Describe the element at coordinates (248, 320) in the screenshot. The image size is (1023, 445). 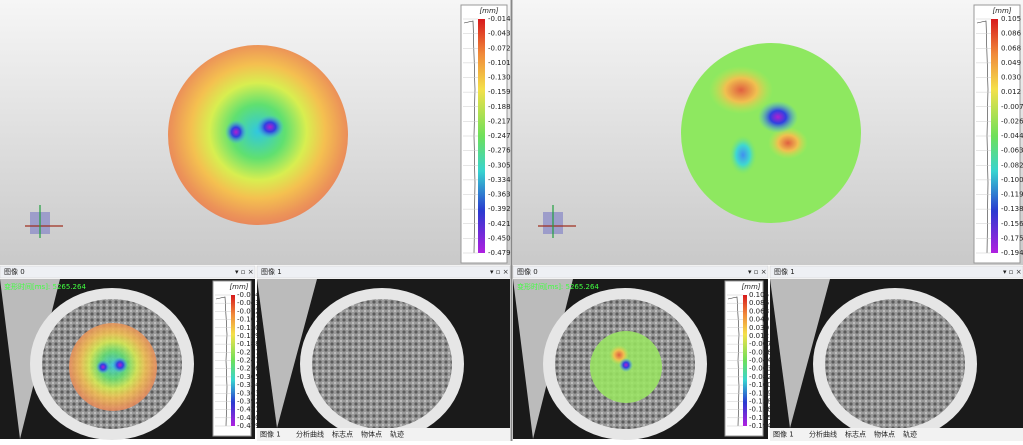
I see `legend-label: -0.101` at that location.